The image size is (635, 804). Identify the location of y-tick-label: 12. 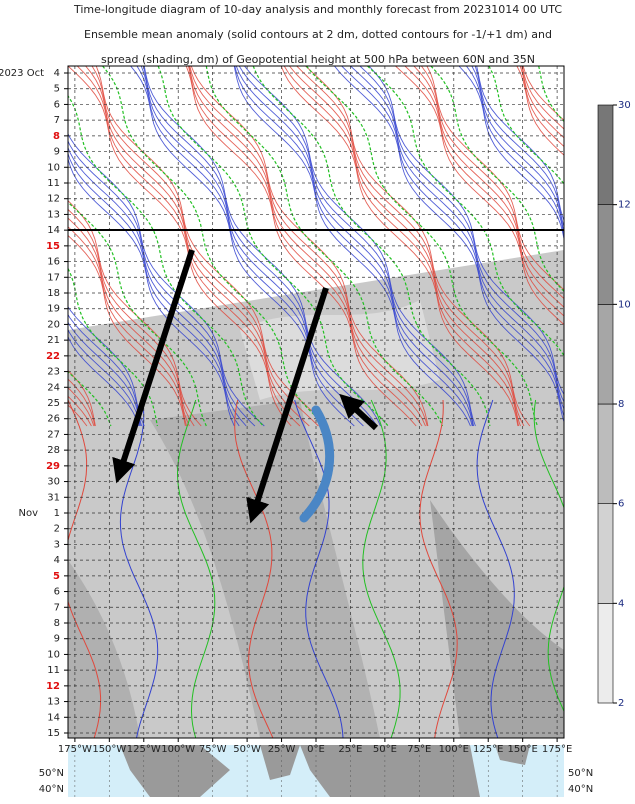
(53, 686).